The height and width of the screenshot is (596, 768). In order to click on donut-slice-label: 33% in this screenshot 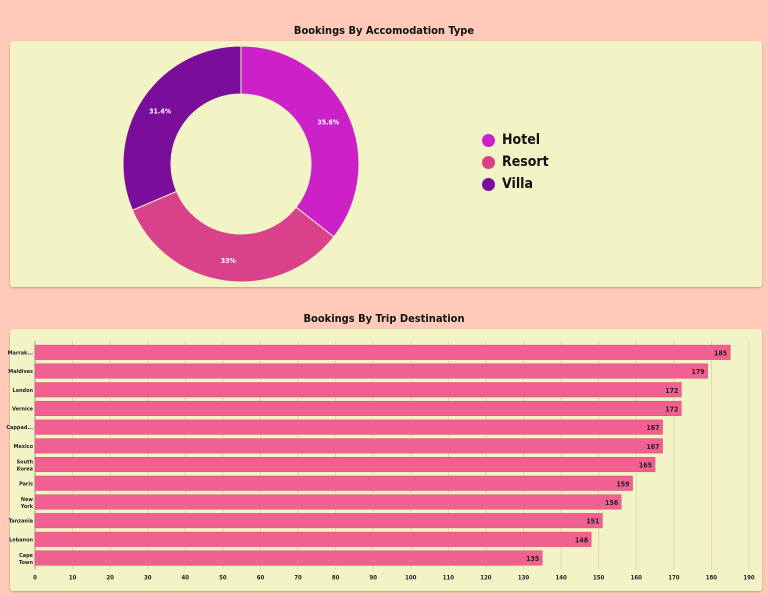, I will do `click(229, 261)`.